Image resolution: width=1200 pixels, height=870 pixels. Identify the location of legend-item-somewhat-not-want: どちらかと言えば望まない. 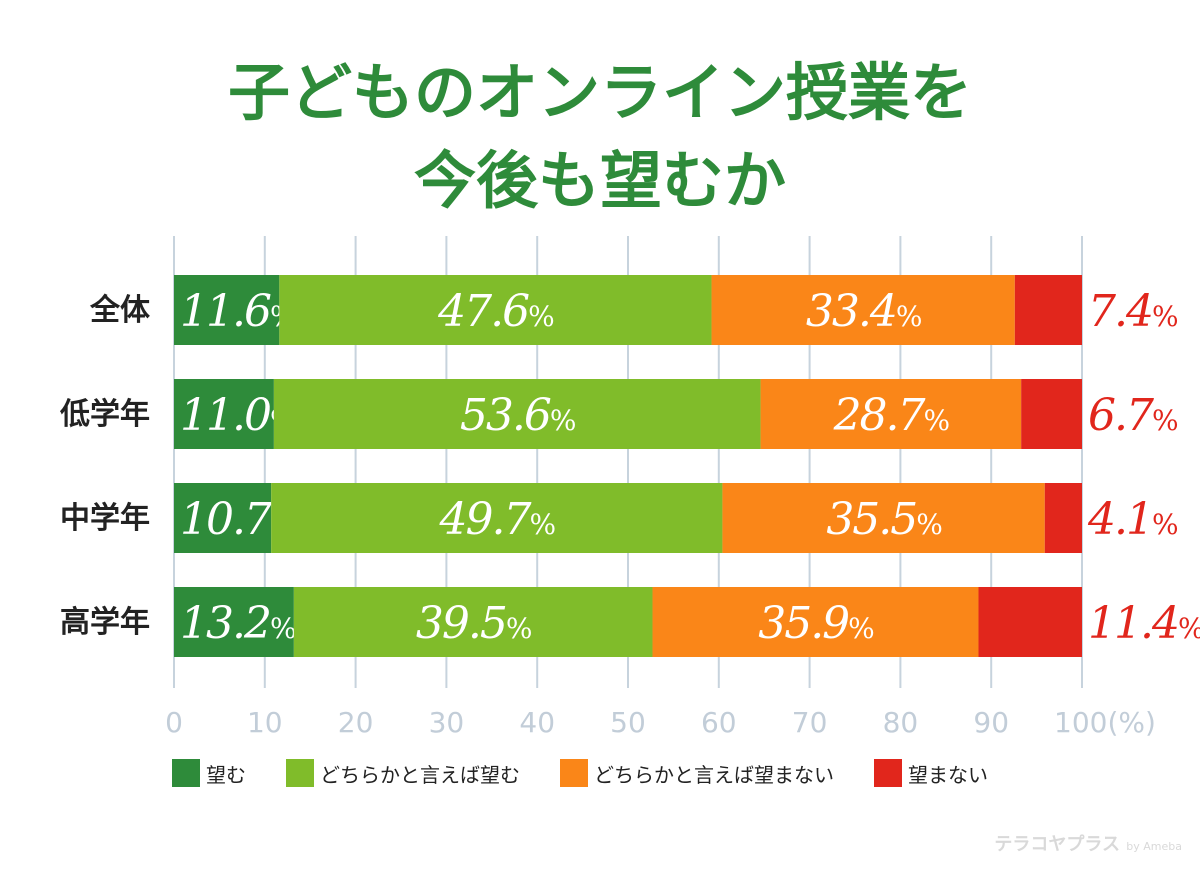
(697, 773).